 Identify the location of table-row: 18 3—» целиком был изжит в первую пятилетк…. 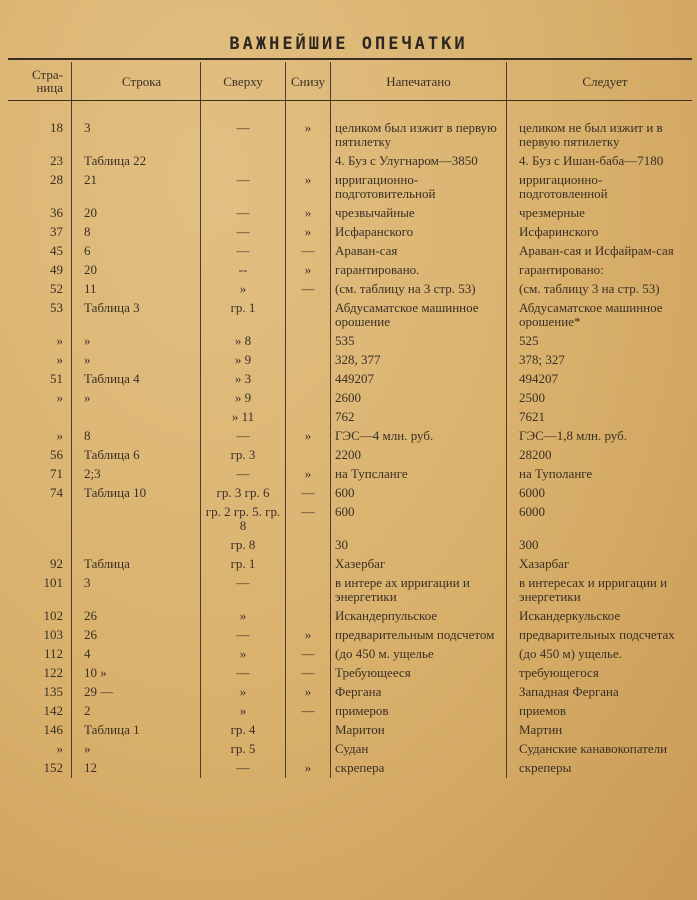
(350, 126).